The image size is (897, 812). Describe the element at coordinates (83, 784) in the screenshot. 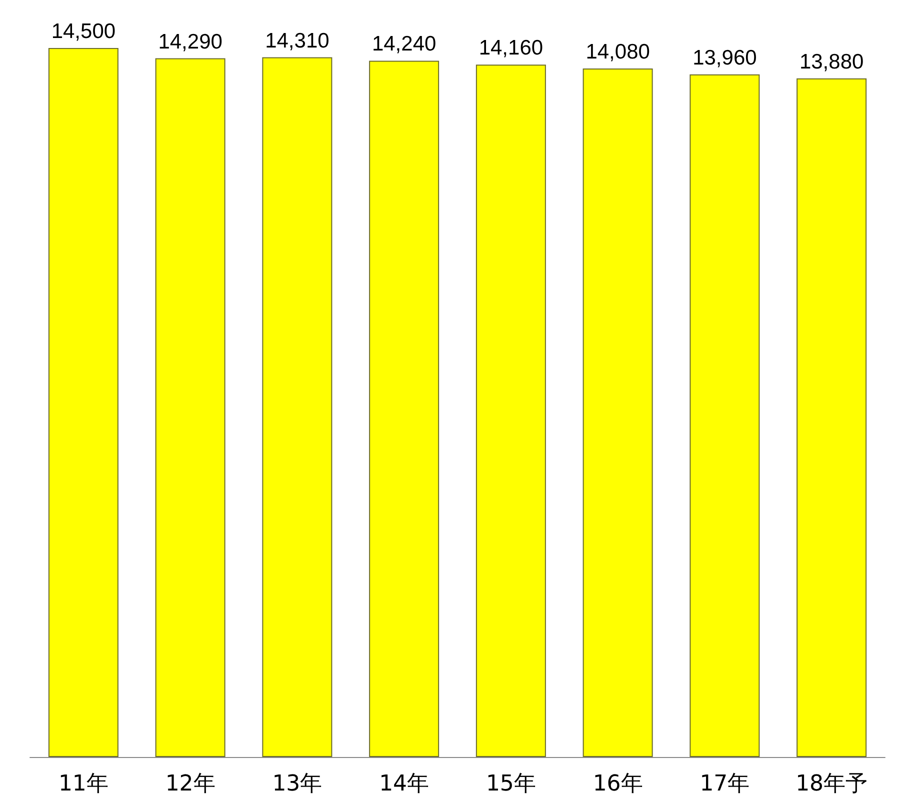

I see `x-tick-label: 11年` at that location.